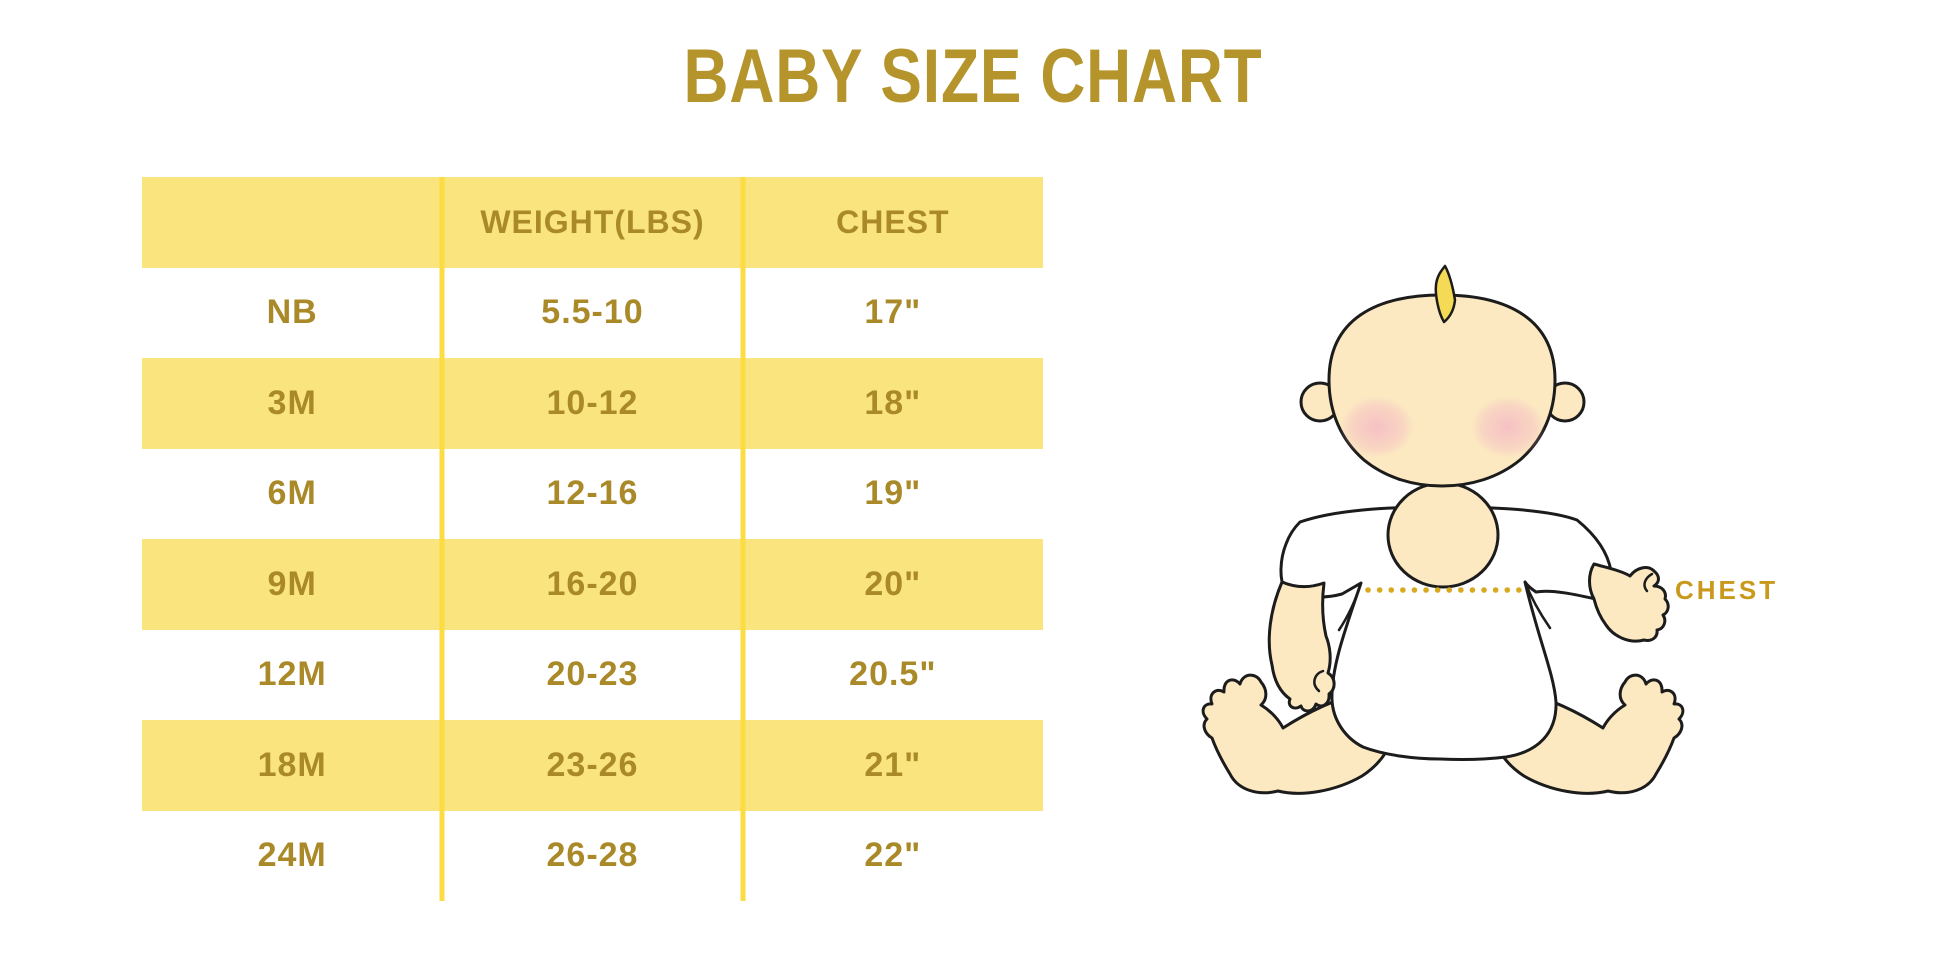 The width and height of the screenshot is (1946, 973). What do you see at coordinates (893, 221) in the screenshot?
I see `header-chest: CHEST` at bounding box center [893, 221].